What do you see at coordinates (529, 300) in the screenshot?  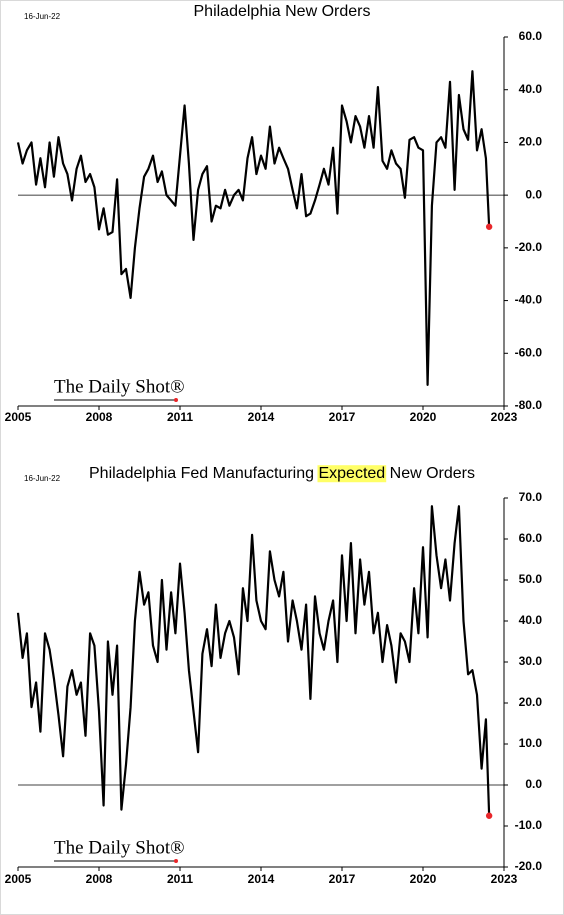 I see `y-tick-label: -40.0` at bounding box center [529, 300].